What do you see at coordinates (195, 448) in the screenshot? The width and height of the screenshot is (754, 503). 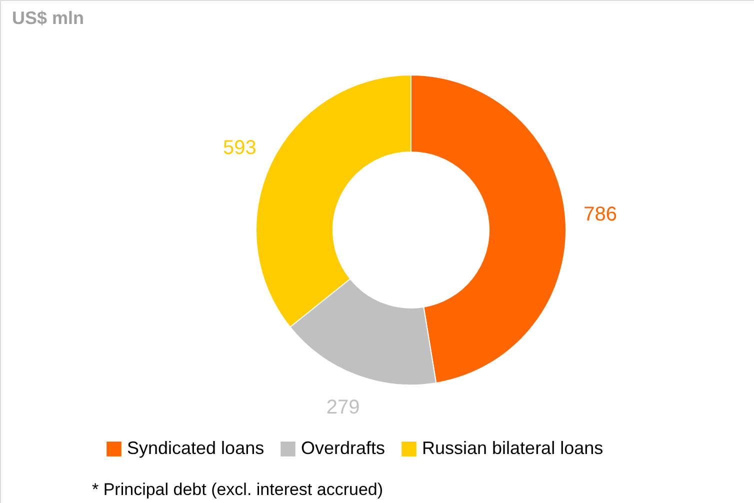 I see `legend-label: Syndicated loans` at bounding box center [195, 448].